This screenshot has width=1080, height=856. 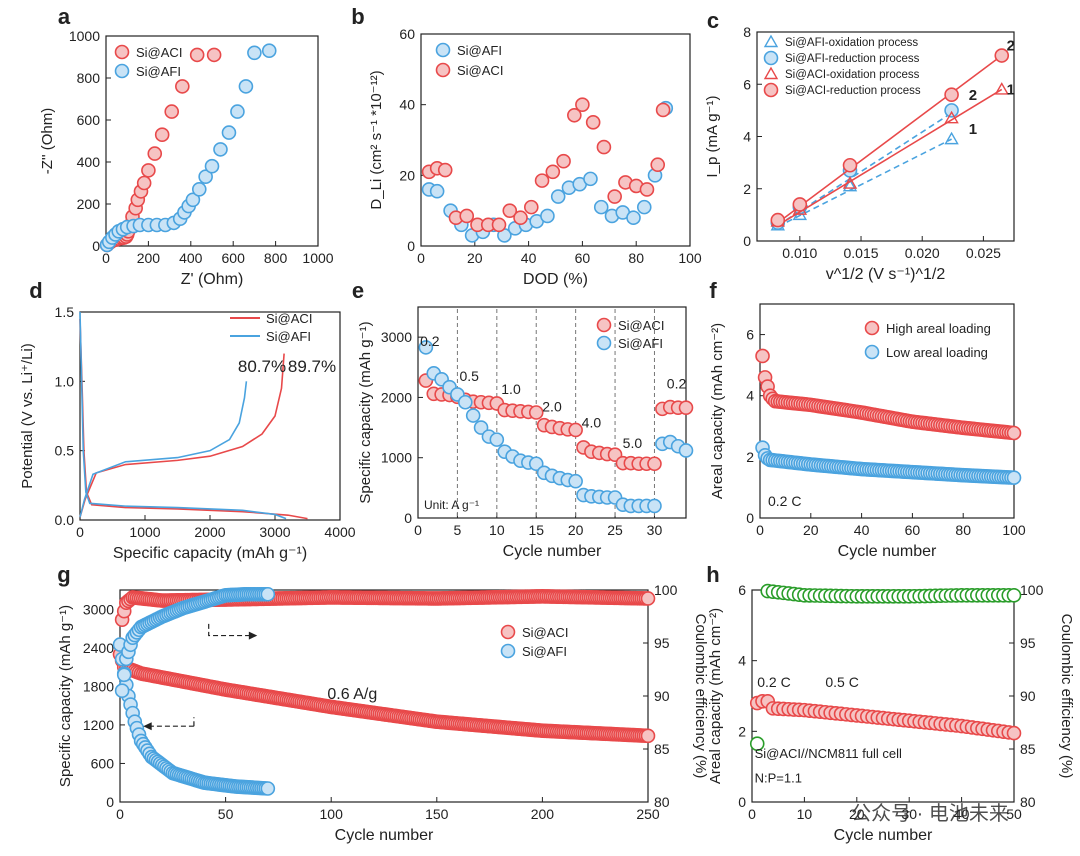 What do you see at coordinates (149, 258) in the screenshot?
I see `x-tick-label: 200` at bounding box center [149, 258].